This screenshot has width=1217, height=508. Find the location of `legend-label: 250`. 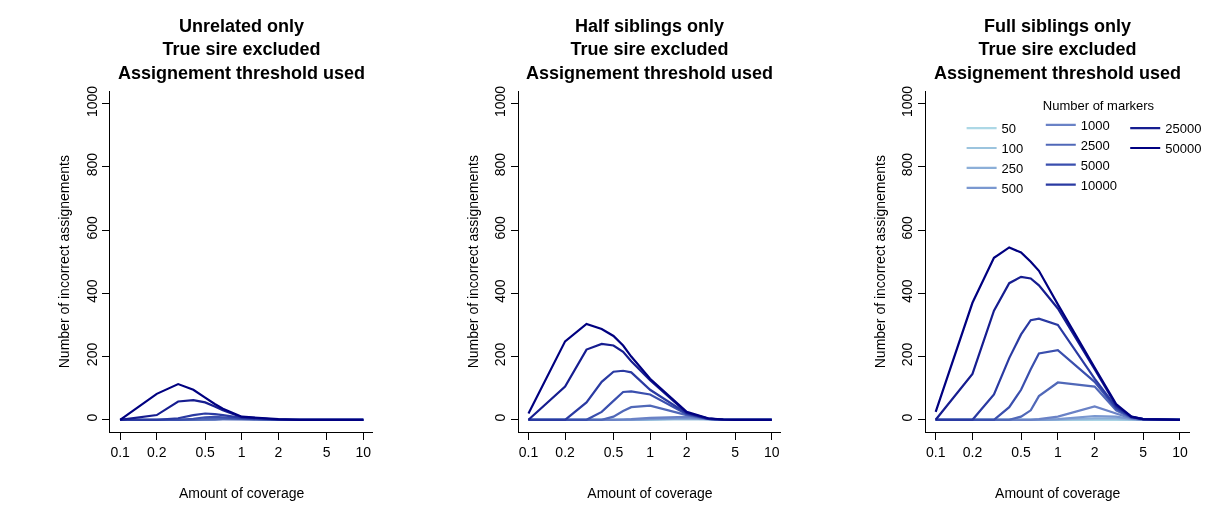

legend-label: 250 is located at coordinates (1012, 168).